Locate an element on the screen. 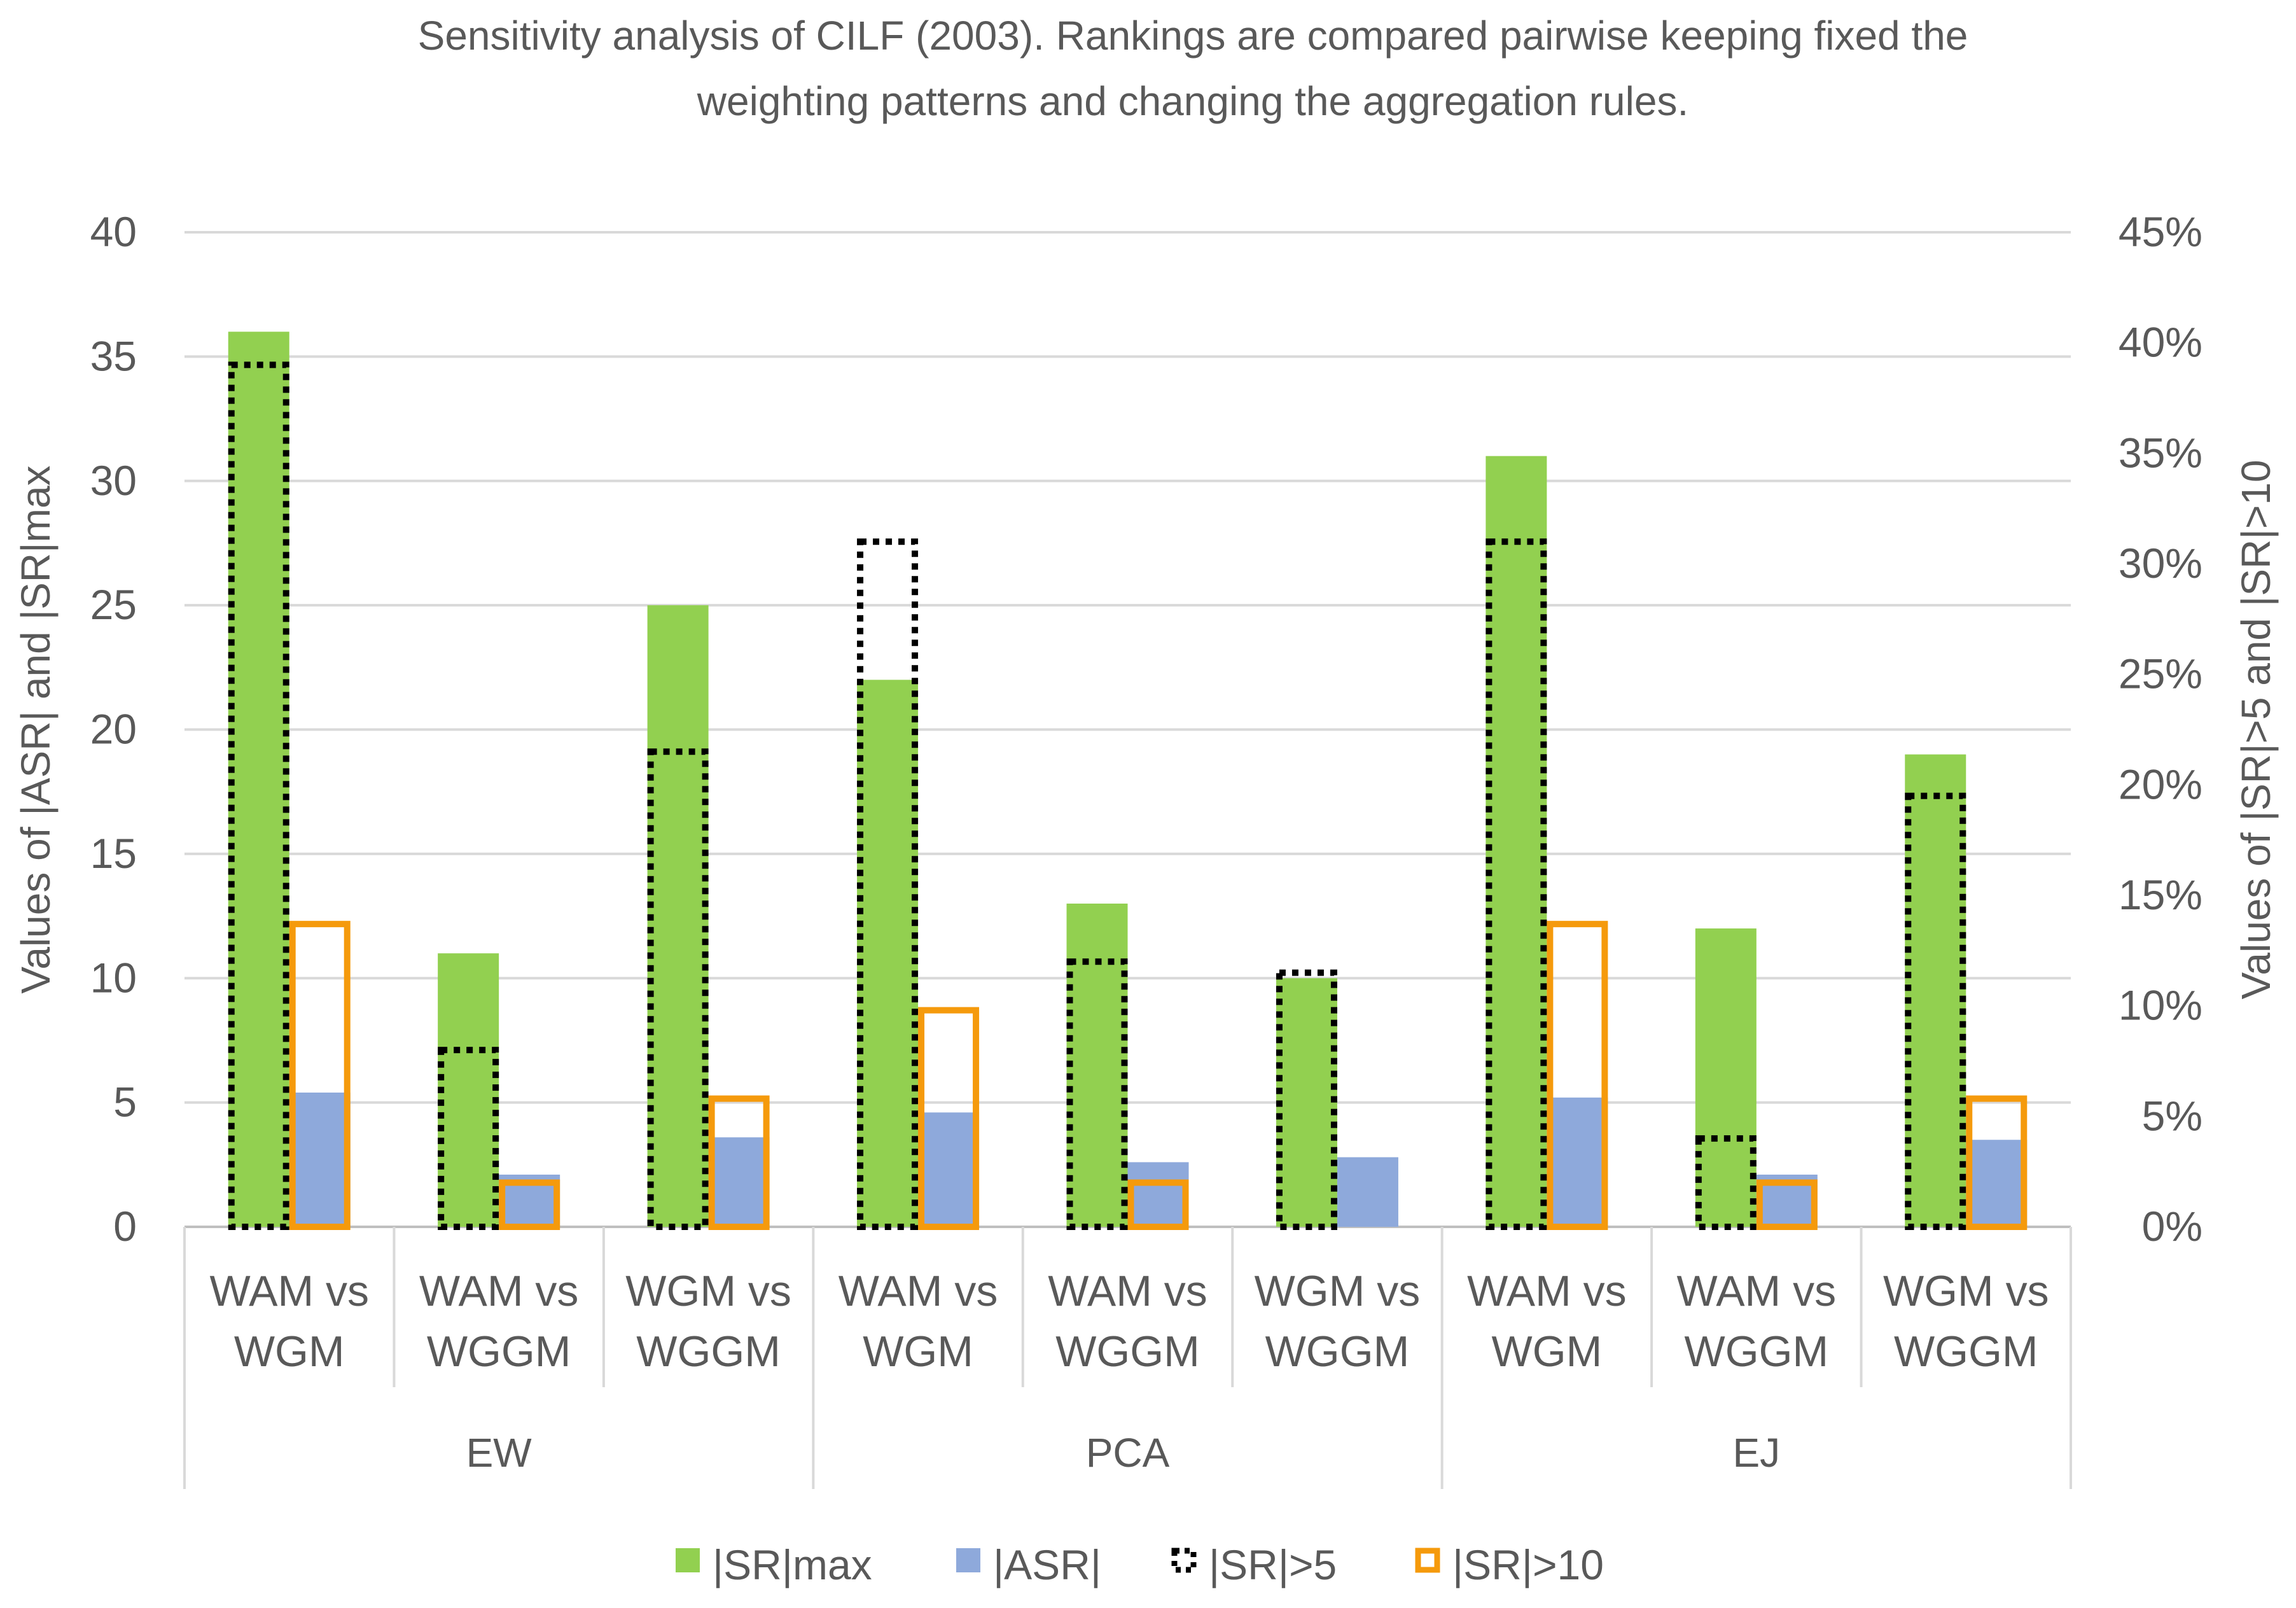 This screenshot has height=1608, width=2296. legend: |SR|max |ASR| |SR|>5 |SR|>10 is located at coordinates (1140, 1564).